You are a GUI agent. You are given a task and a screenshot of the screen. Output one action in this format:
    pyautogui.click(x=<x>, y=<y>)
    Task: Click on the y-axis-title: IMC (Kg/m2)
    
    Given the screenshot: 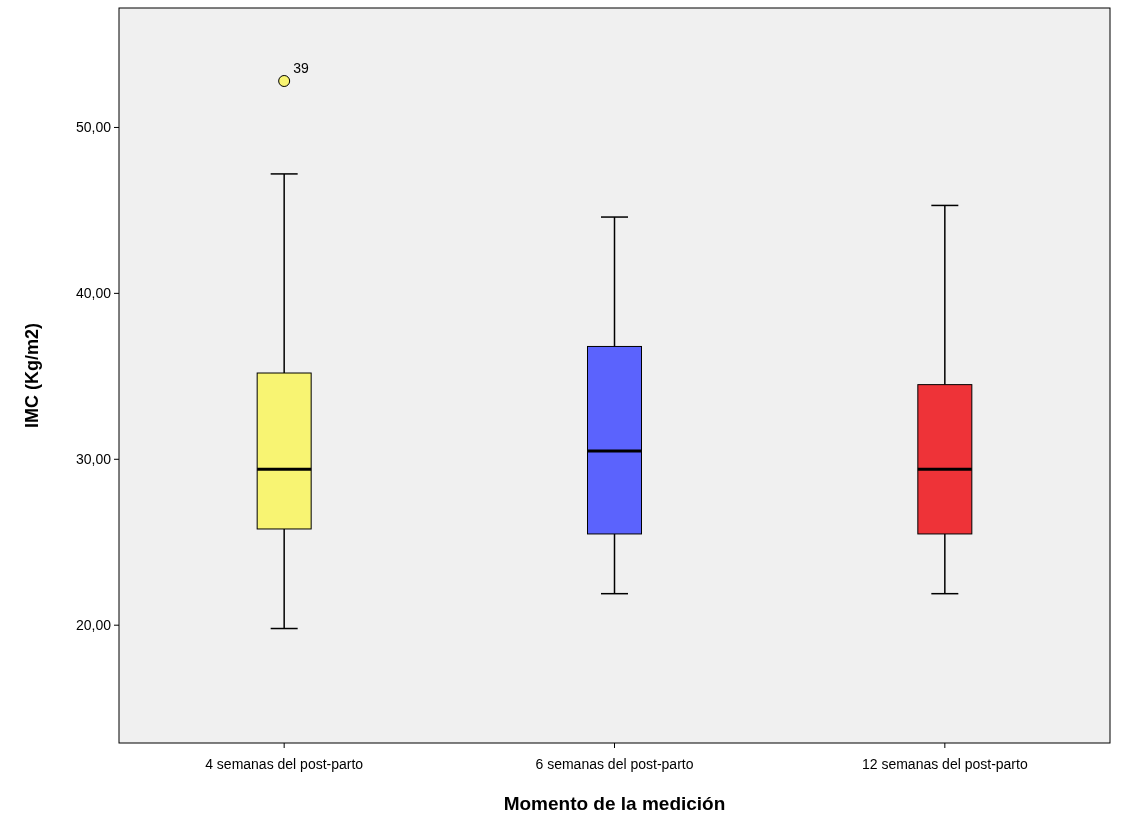 What is the action you would take?
    pyautogui.click(x=32, y=375)
    